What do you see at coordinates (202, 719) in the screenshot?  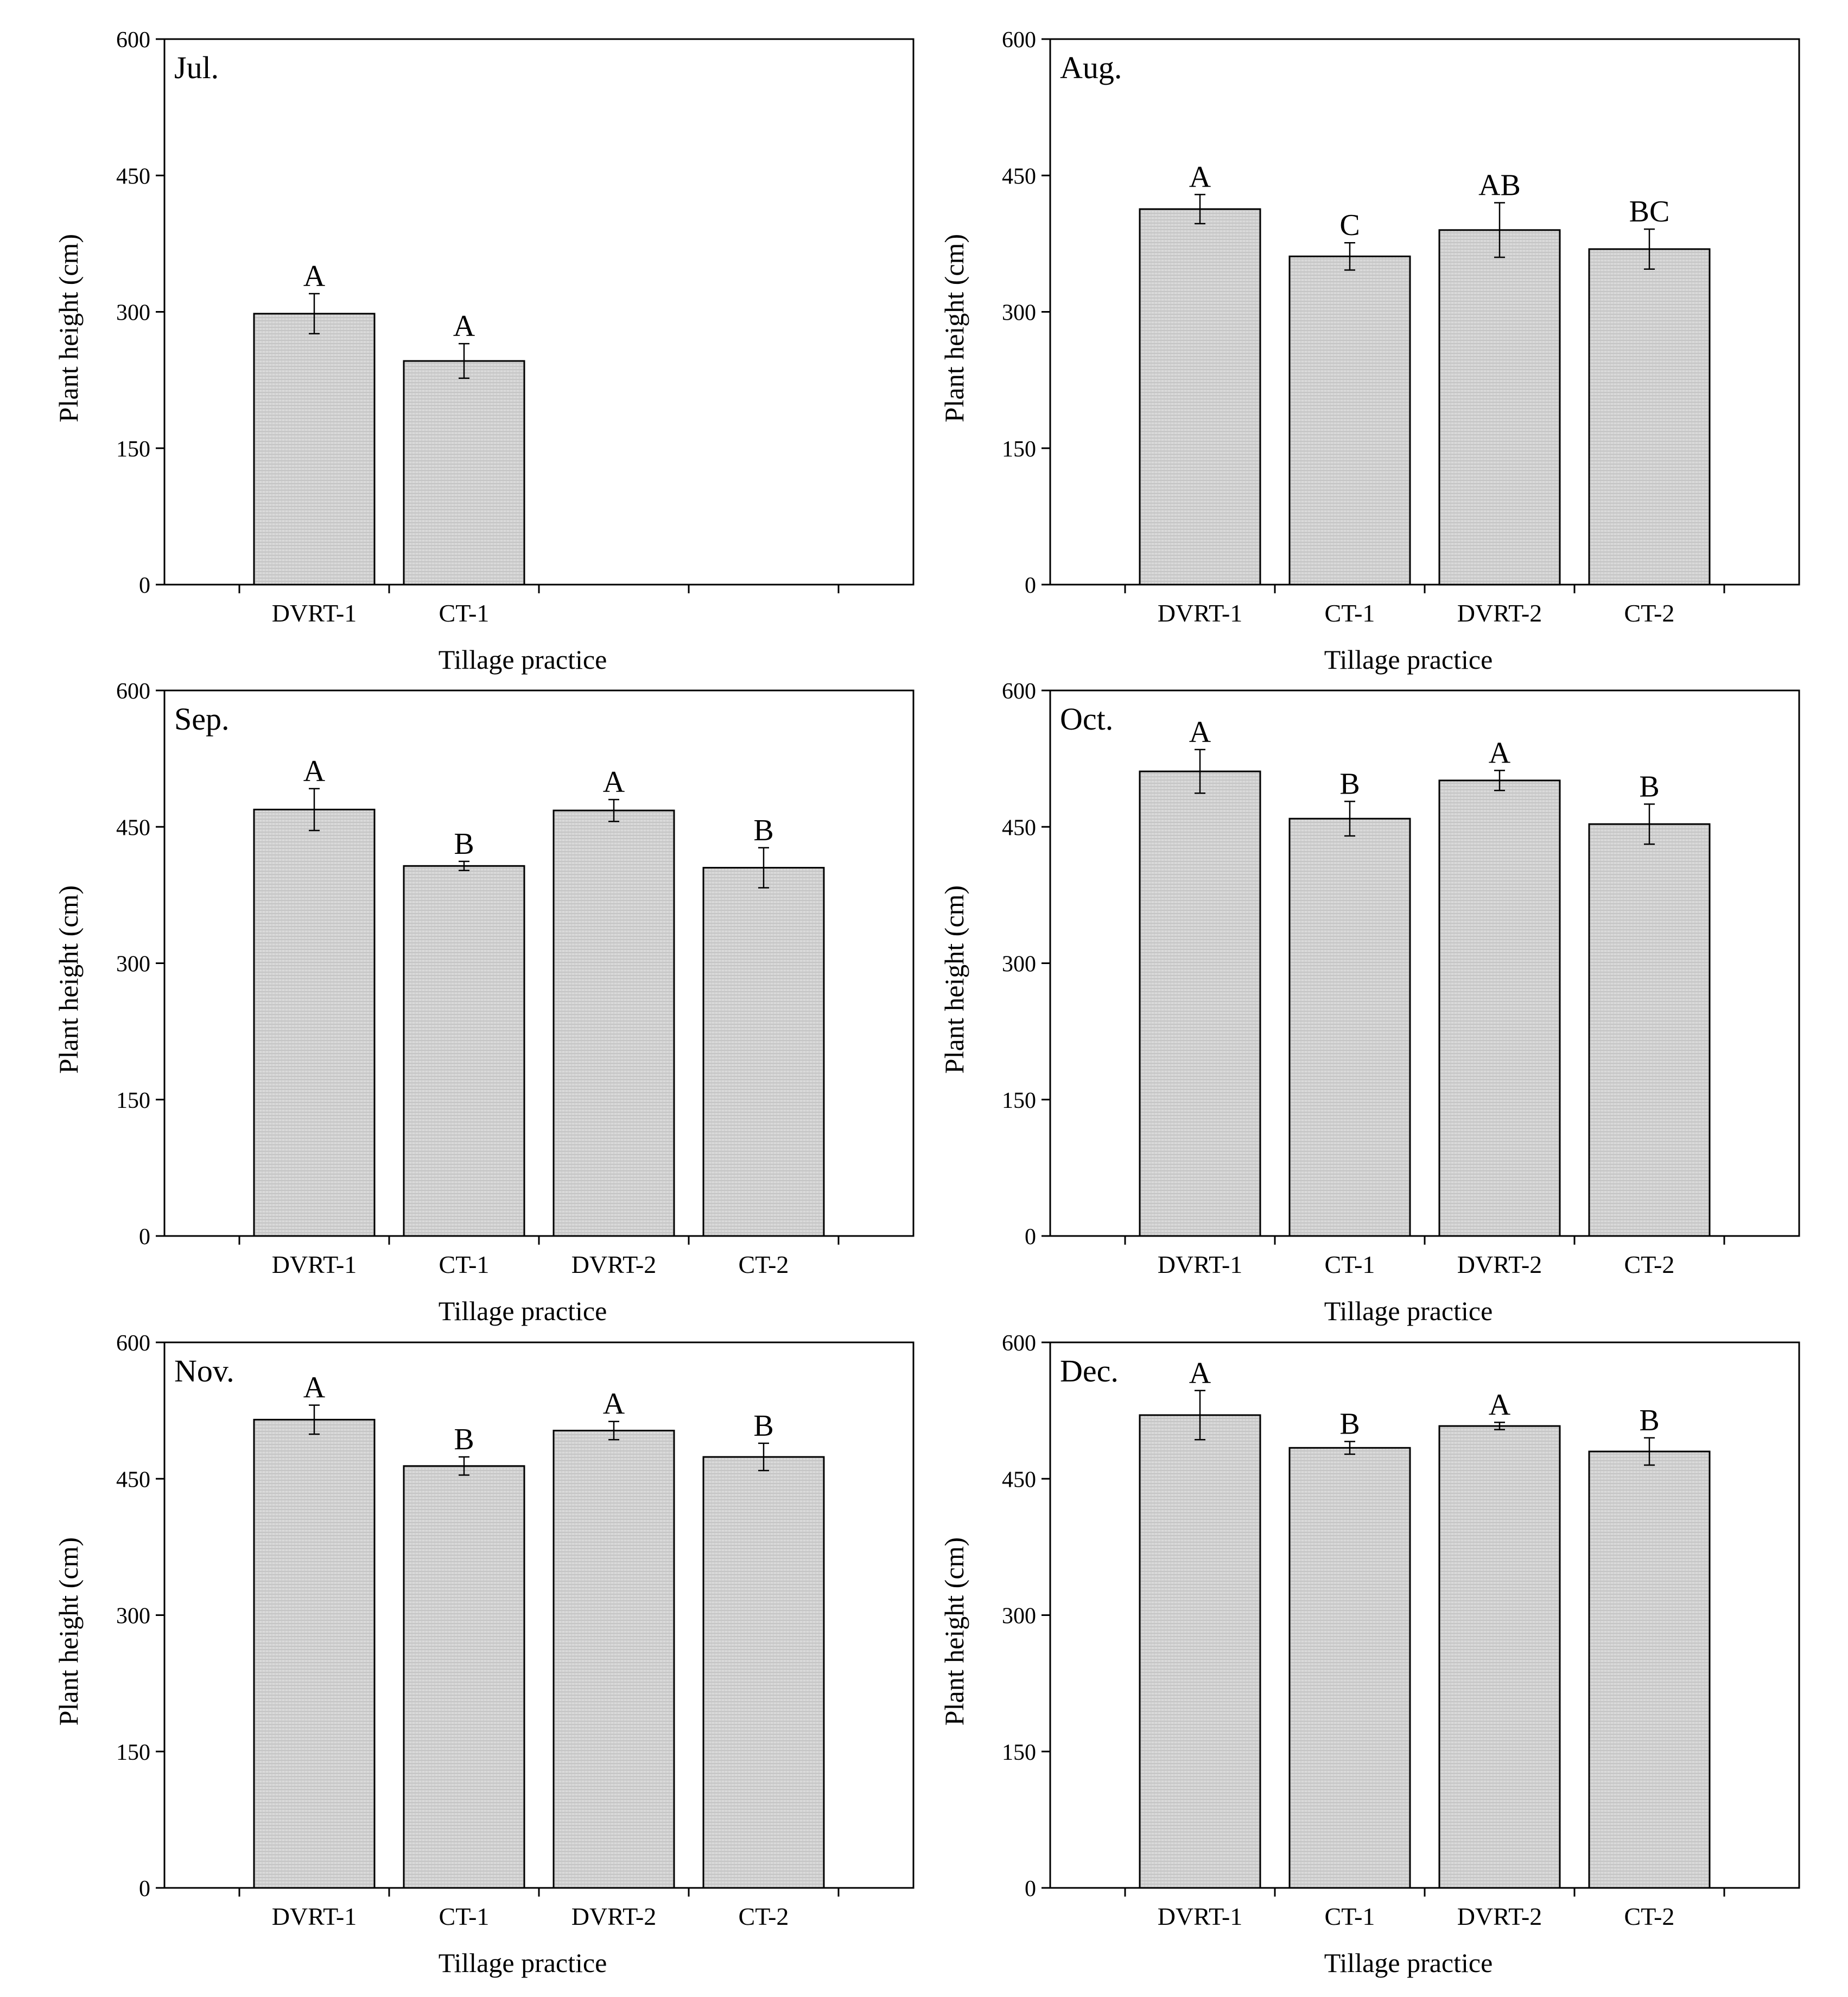 I see `panel-label: Sep.` at bounding box center [202, 719].